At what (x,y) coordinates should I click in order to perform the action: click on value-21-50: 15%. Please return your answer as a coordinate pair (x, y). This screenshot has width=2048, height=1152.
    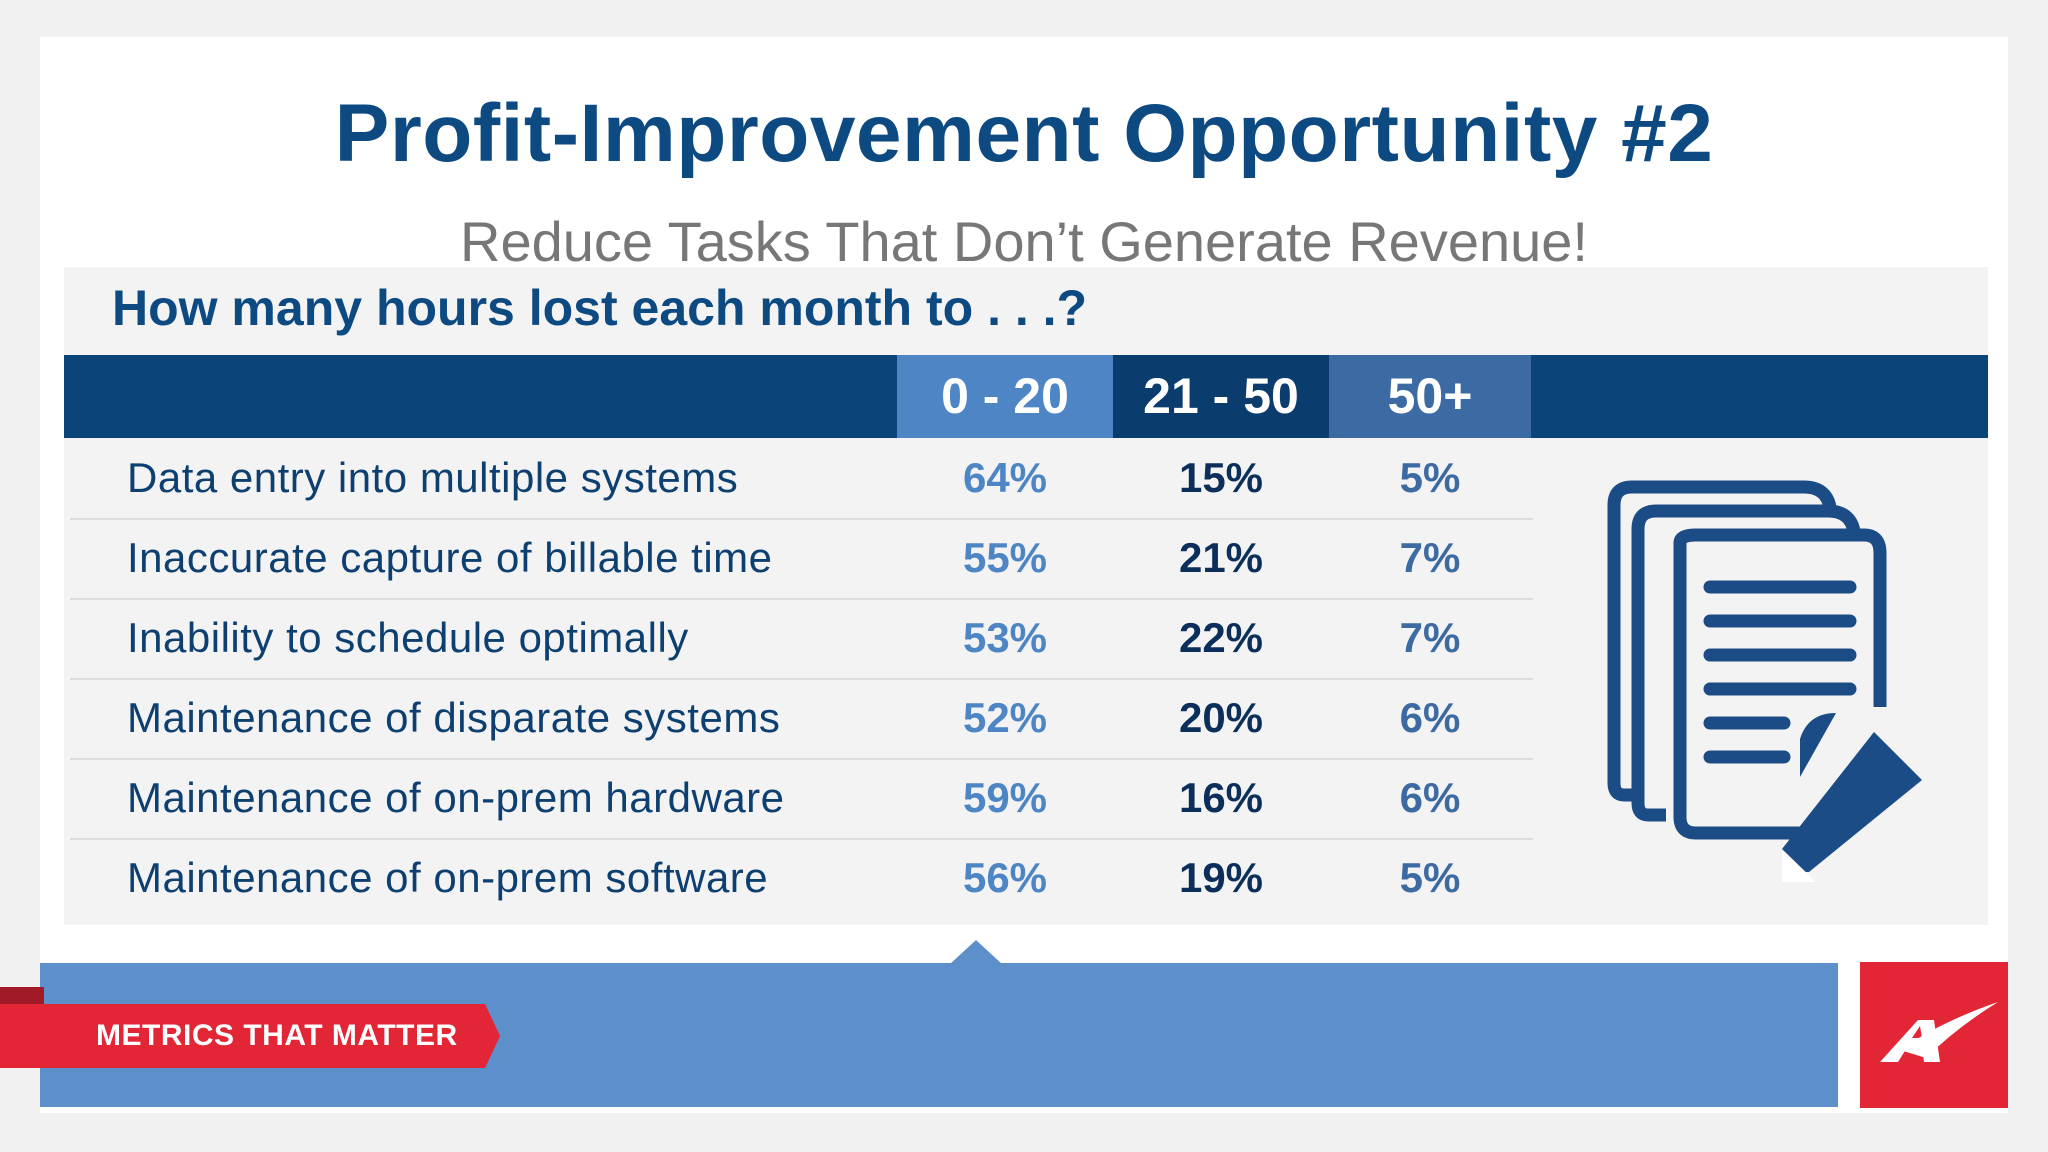
    Looking at the image, I should click on (1221, 477).